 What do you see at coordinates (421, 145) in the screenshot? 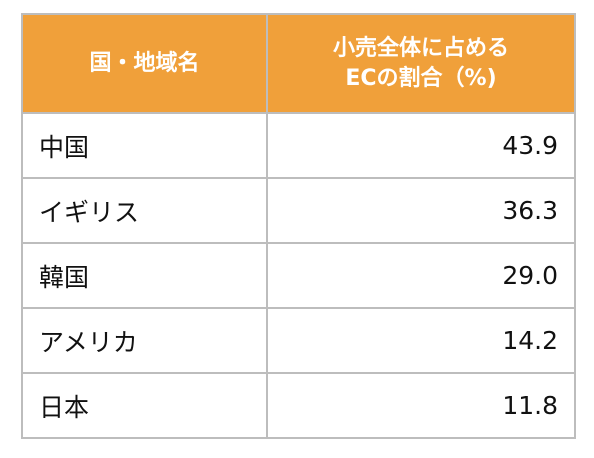
I see `ec-share-cell: 43.9` at bounding box center [421, 145].